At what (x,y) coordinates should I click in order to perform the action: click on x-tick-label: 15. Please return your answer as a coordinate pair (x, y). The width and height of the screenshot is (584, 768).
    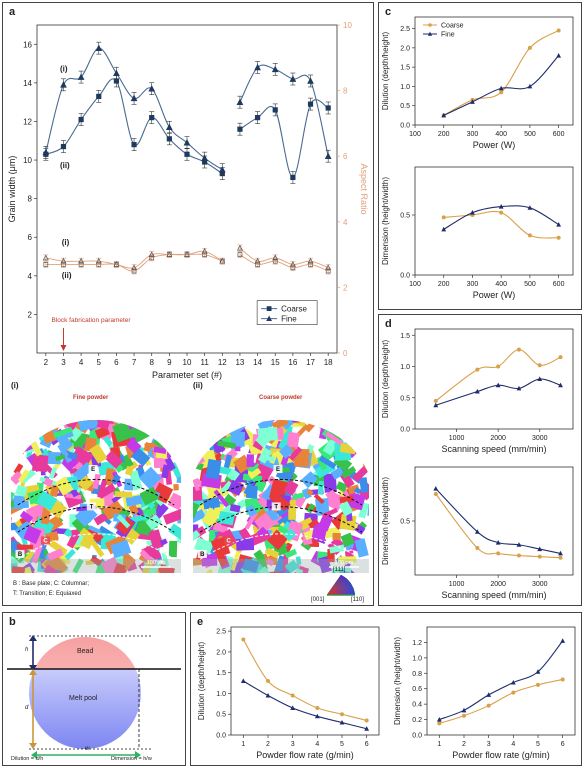
    Looking at the image, I should click on (275, 362).